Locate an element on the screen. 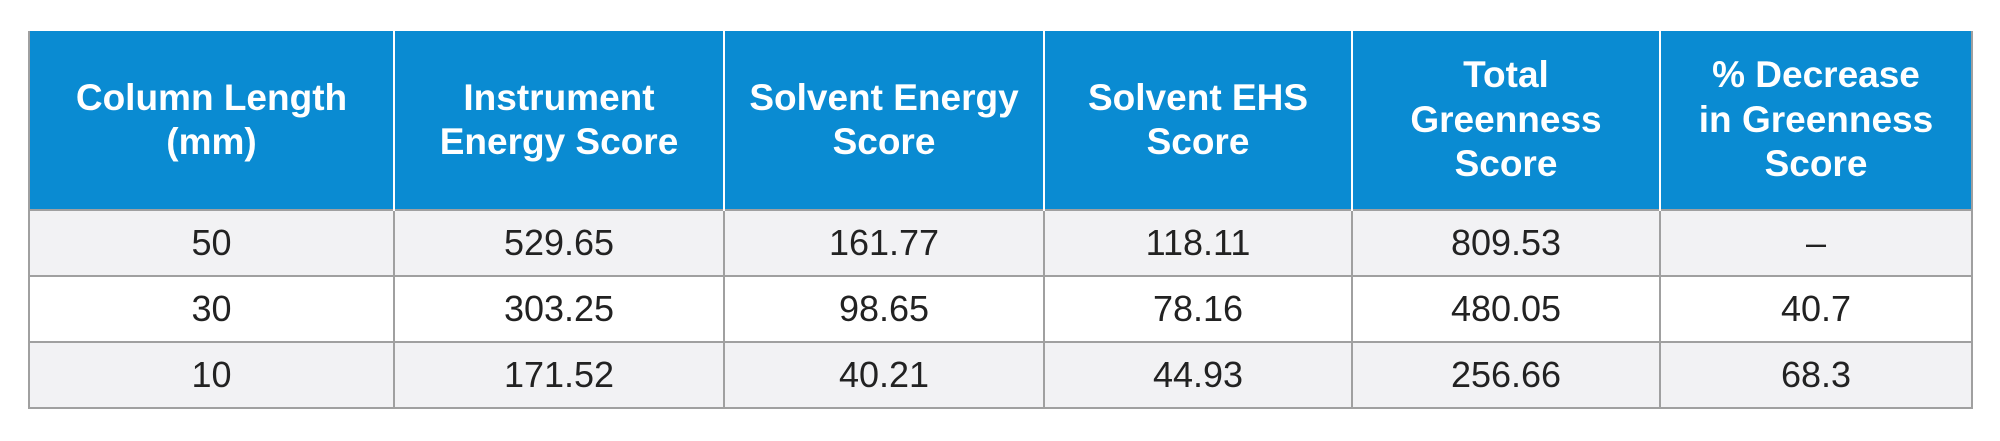  header-cell: % Decrease in Greenness Score is located at coordinates (1816, 120).